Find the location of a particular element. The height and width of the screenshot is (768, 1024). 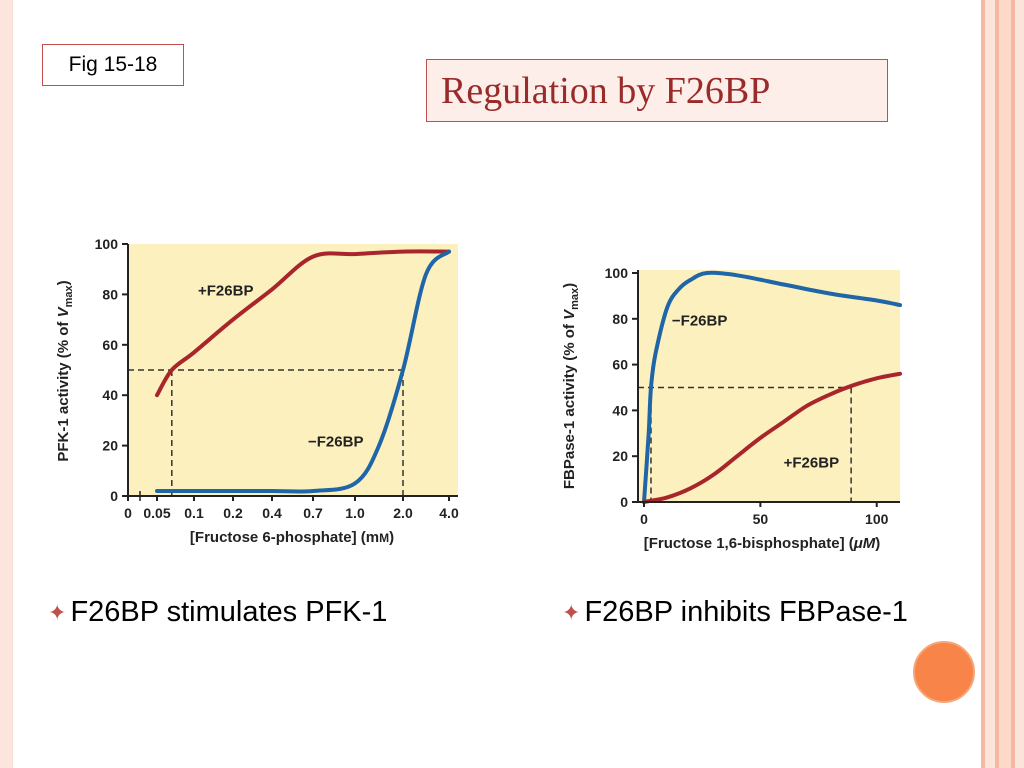

axes is located at coordinates (768, 386).